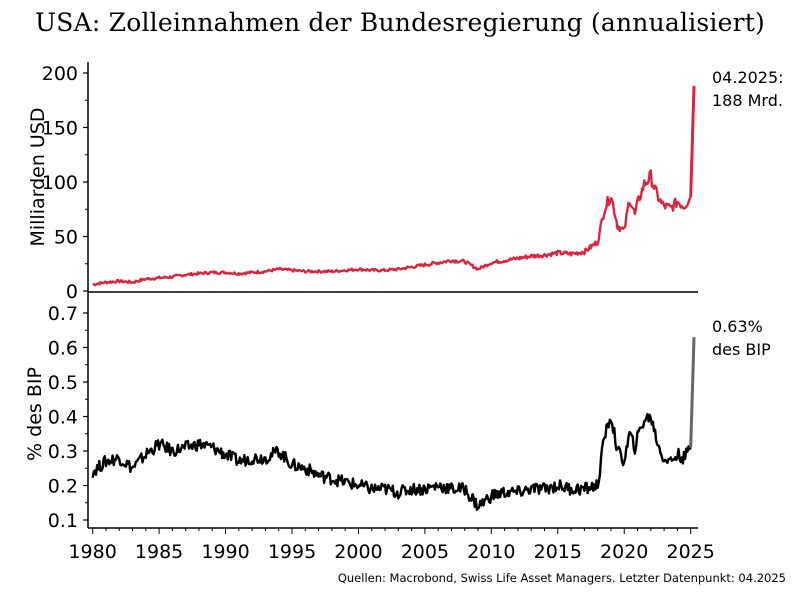  Describe the element at coordinates (72, 292) in the screenshot. I see `y-tick-label: 0` at that location.